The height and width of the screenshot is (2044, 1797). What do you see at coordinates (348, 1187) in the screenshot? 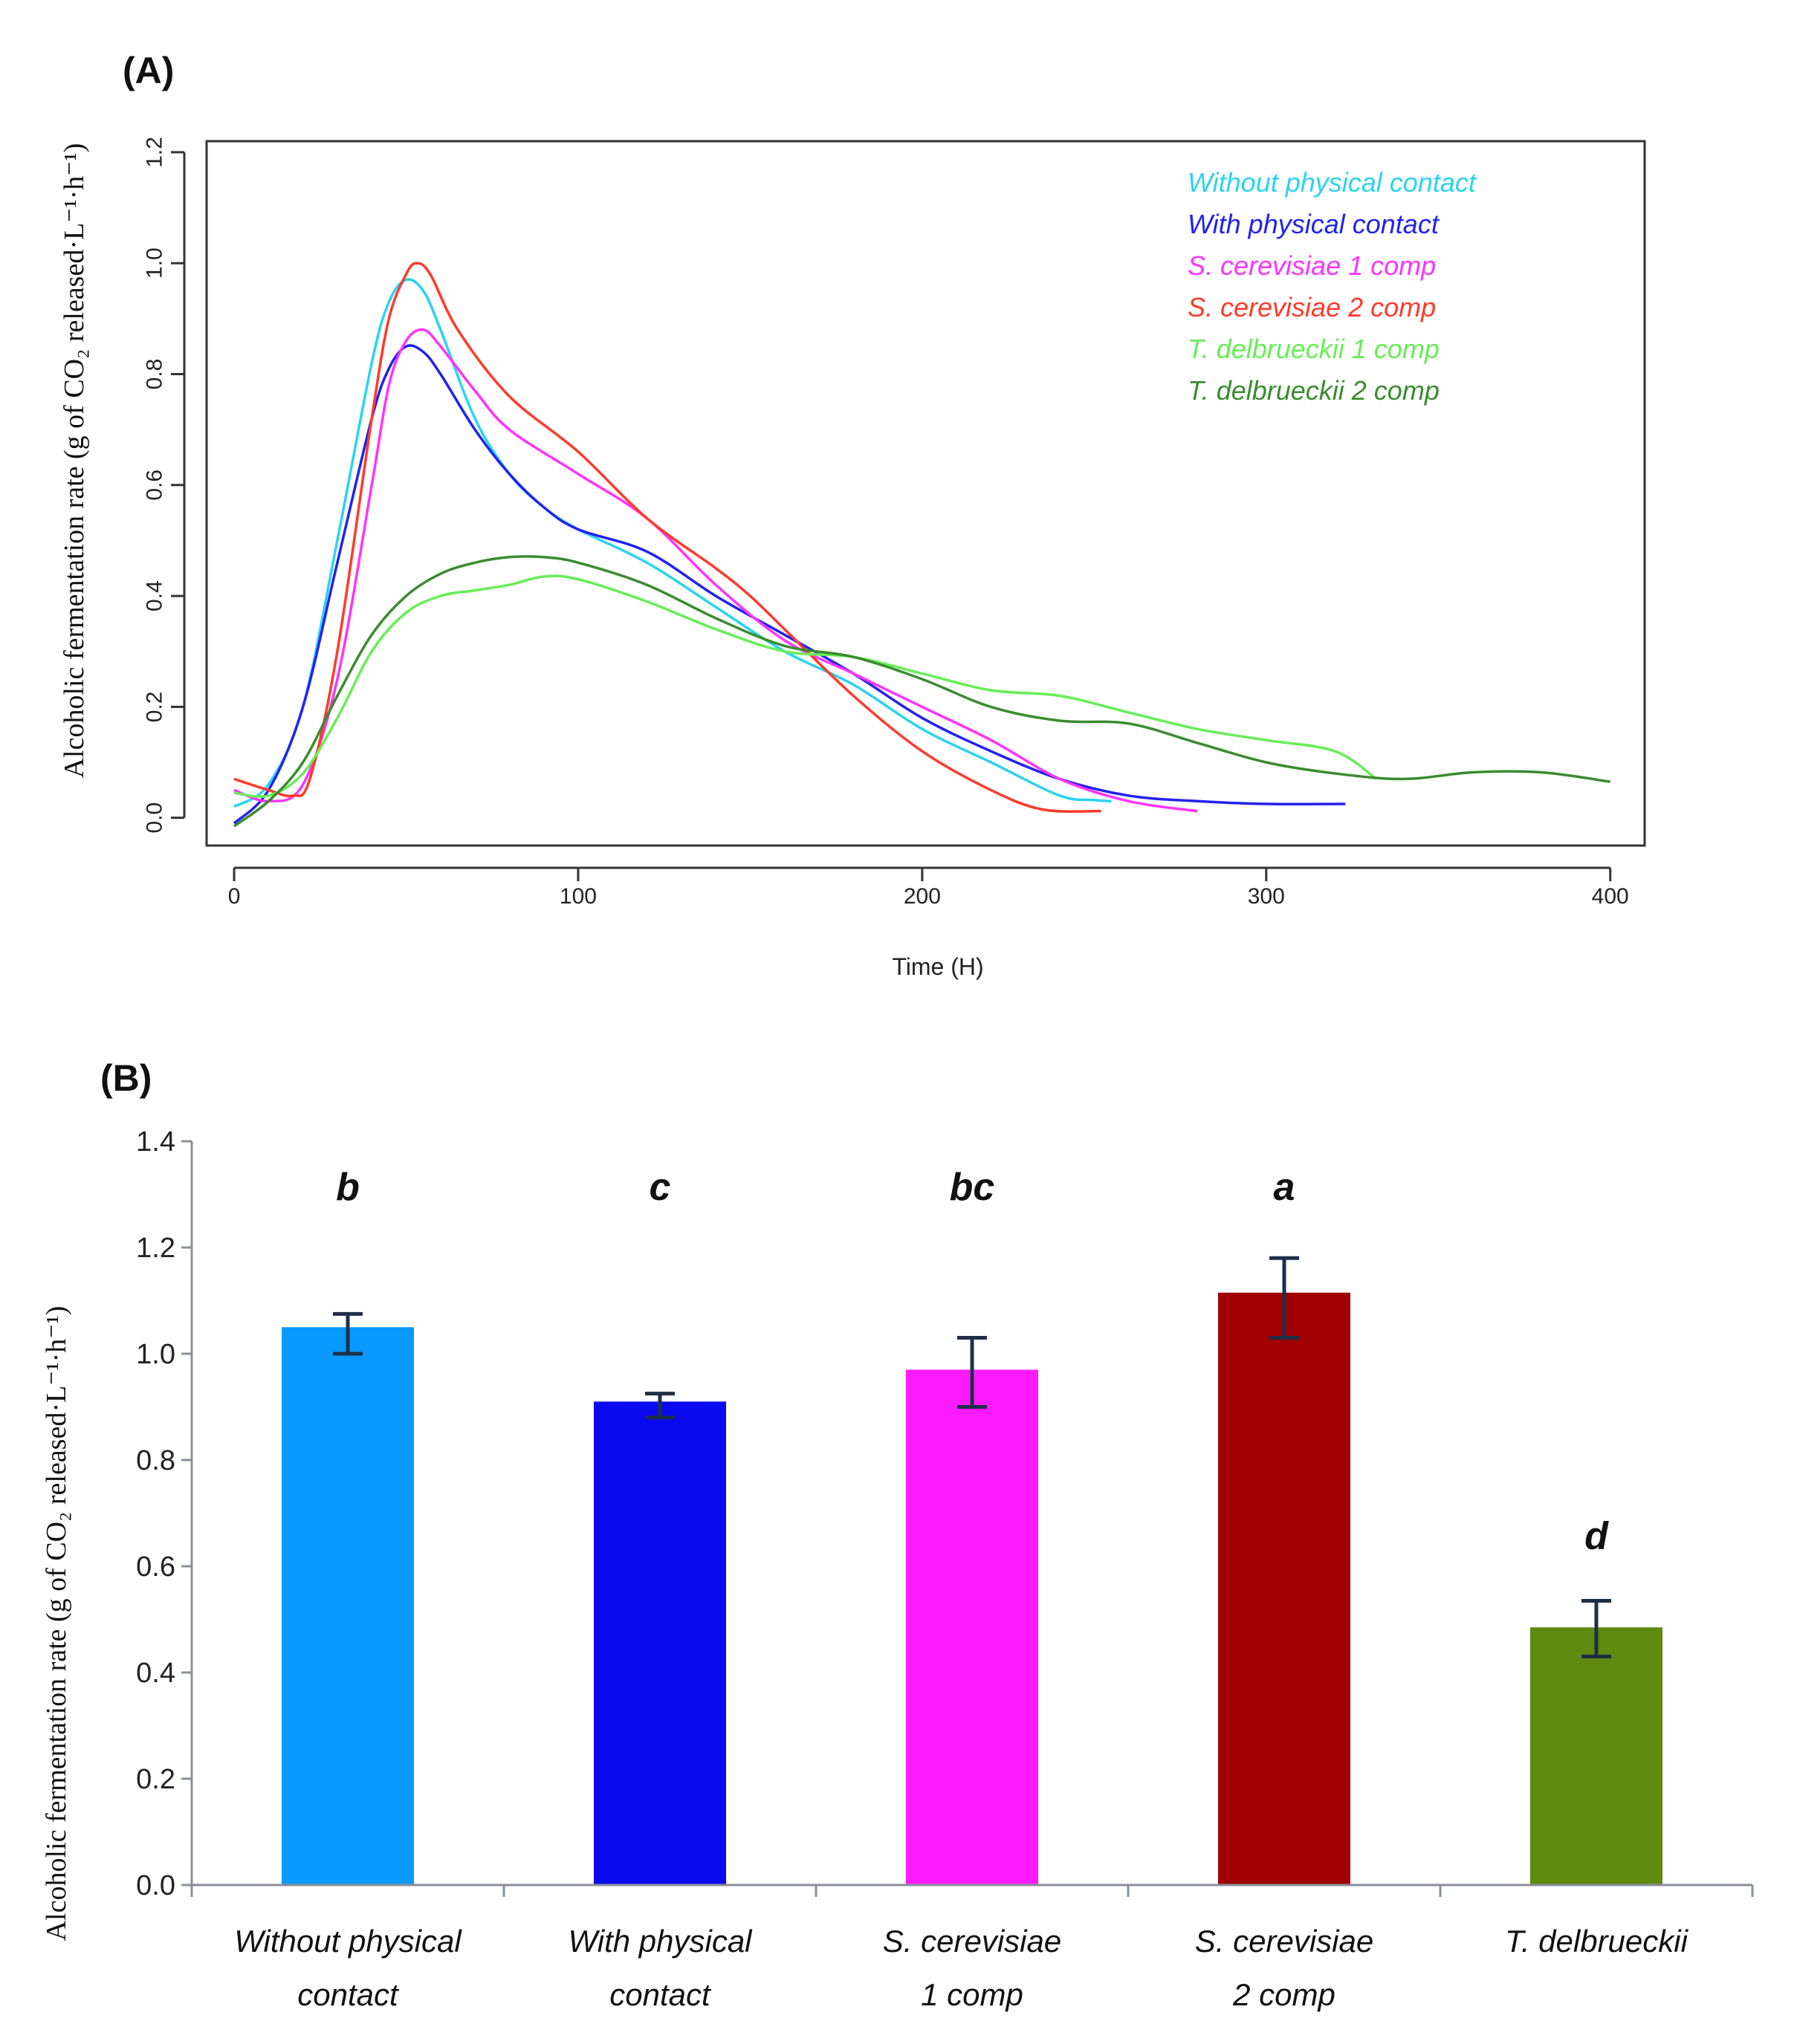
I see `significance-label-without-physical-contact: b` at bounding box center [348, 1187].